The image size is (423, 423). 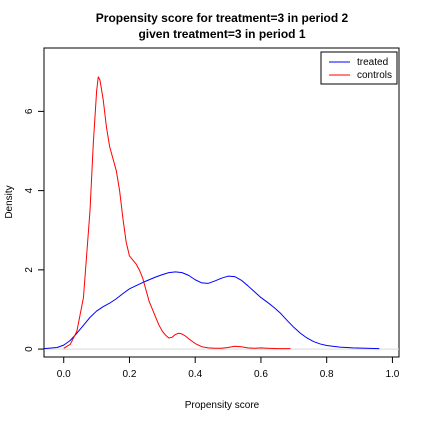 I want to click on x-tick-label-0.4: 0.4, so click(x=195, y=374).